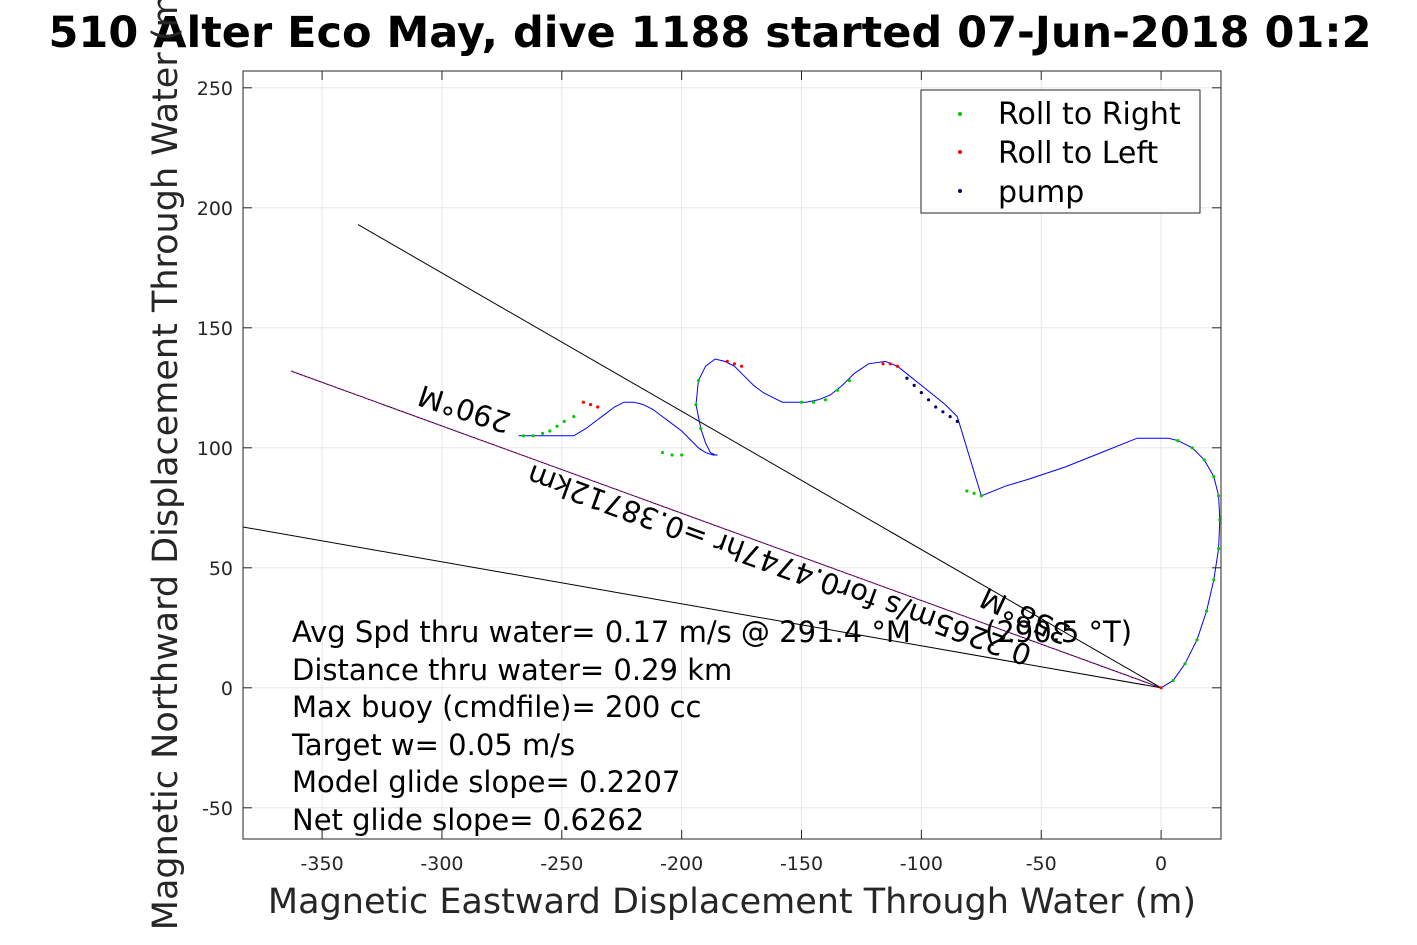 The width and height of the screenshot is (1417, 945). Describe the element at coordinates (496, 707) in the screenshot. I see `info-line: Max buoy (cmdfile)= 200 cc` at that location.